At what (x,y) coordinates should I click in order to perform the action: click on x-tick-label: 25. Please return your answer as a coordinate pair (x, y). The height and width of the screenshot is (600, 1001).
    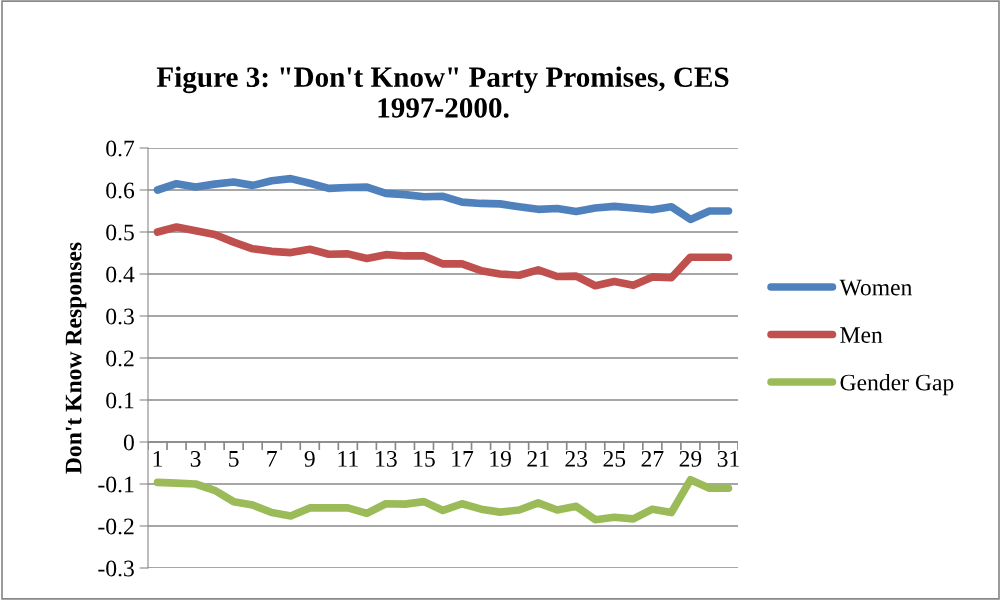
    Looking at the image, I should click on (614, 458).